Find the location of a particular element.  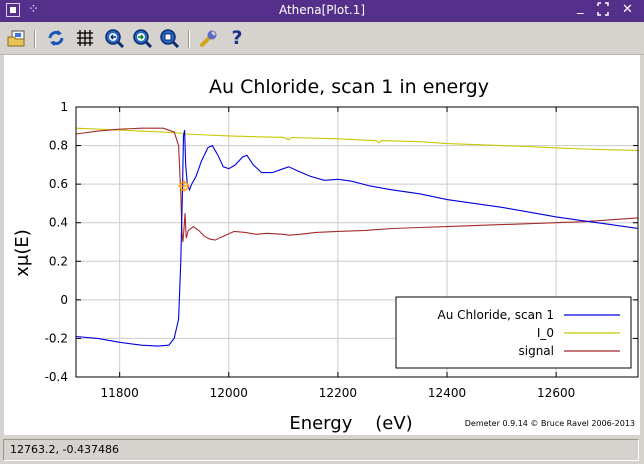

x-tick-label: 12600 is located at coordinates (556, 393).